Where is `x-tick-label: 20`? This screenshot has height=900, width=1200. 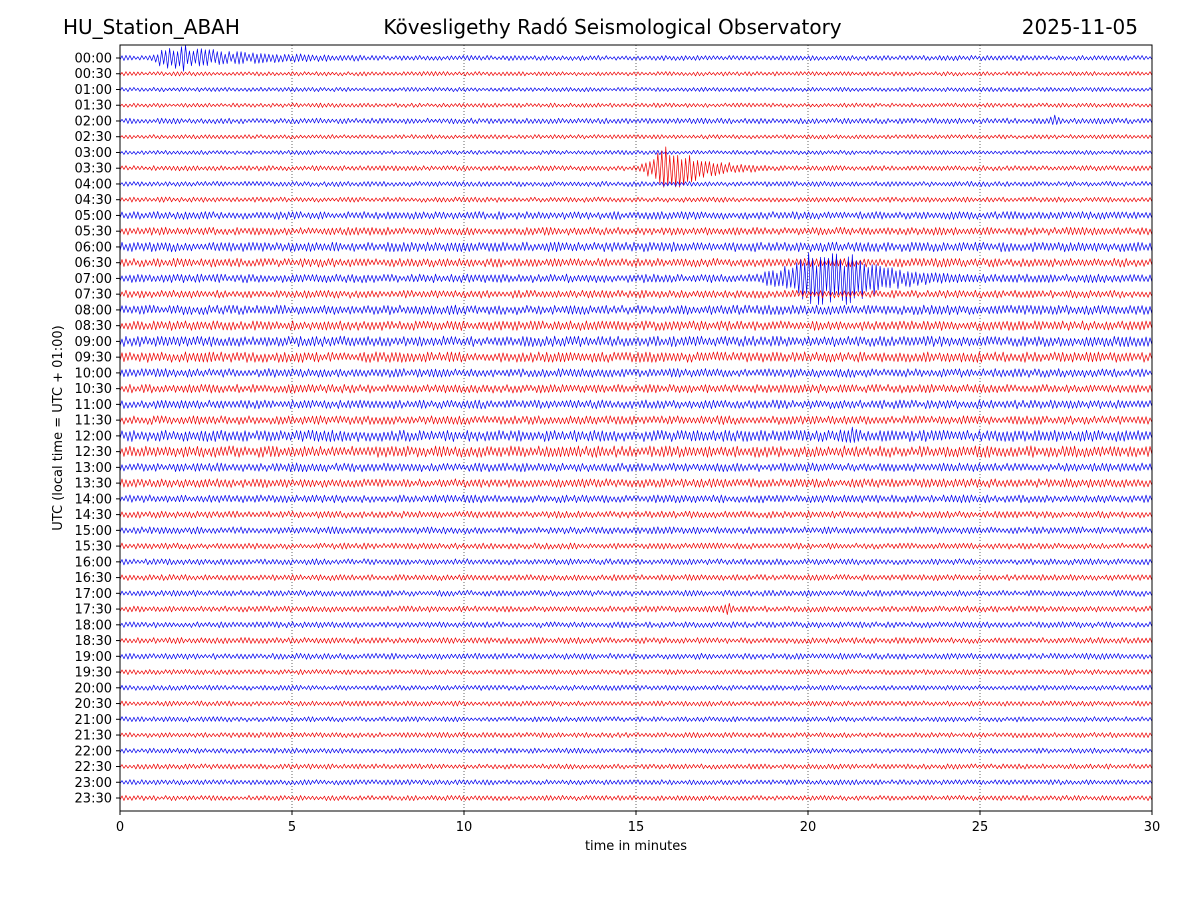 x-tick-label: 20 is located at coordinates (808, 827).